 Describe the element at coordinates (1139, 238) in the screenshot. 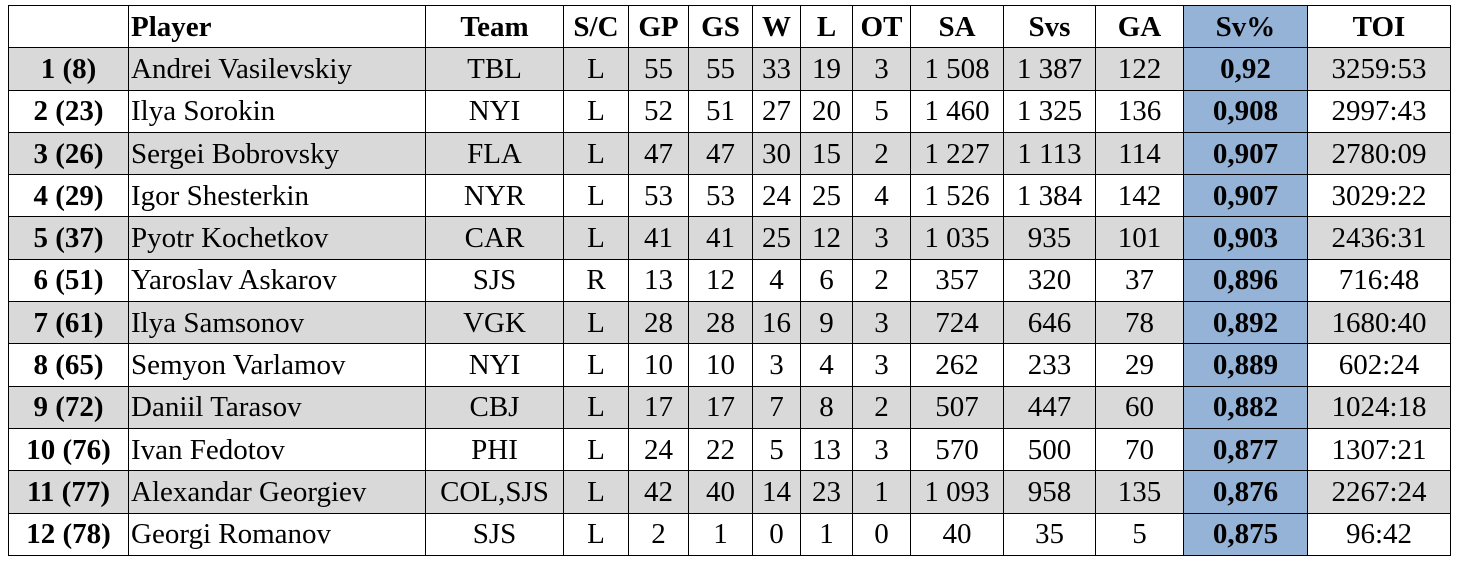

I see `table-cell: 101` at that location.